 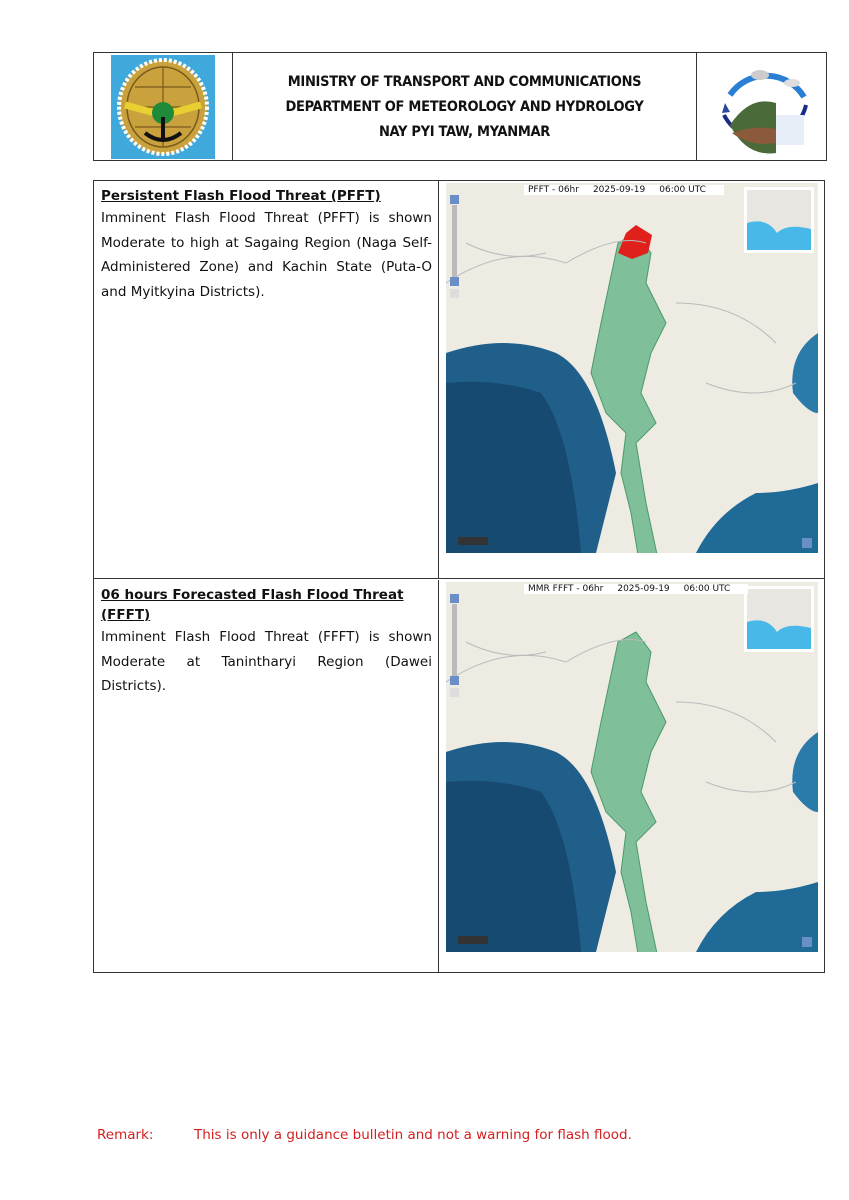 I want to click on ministry-emblem-logo, so click(x=163, y=106).